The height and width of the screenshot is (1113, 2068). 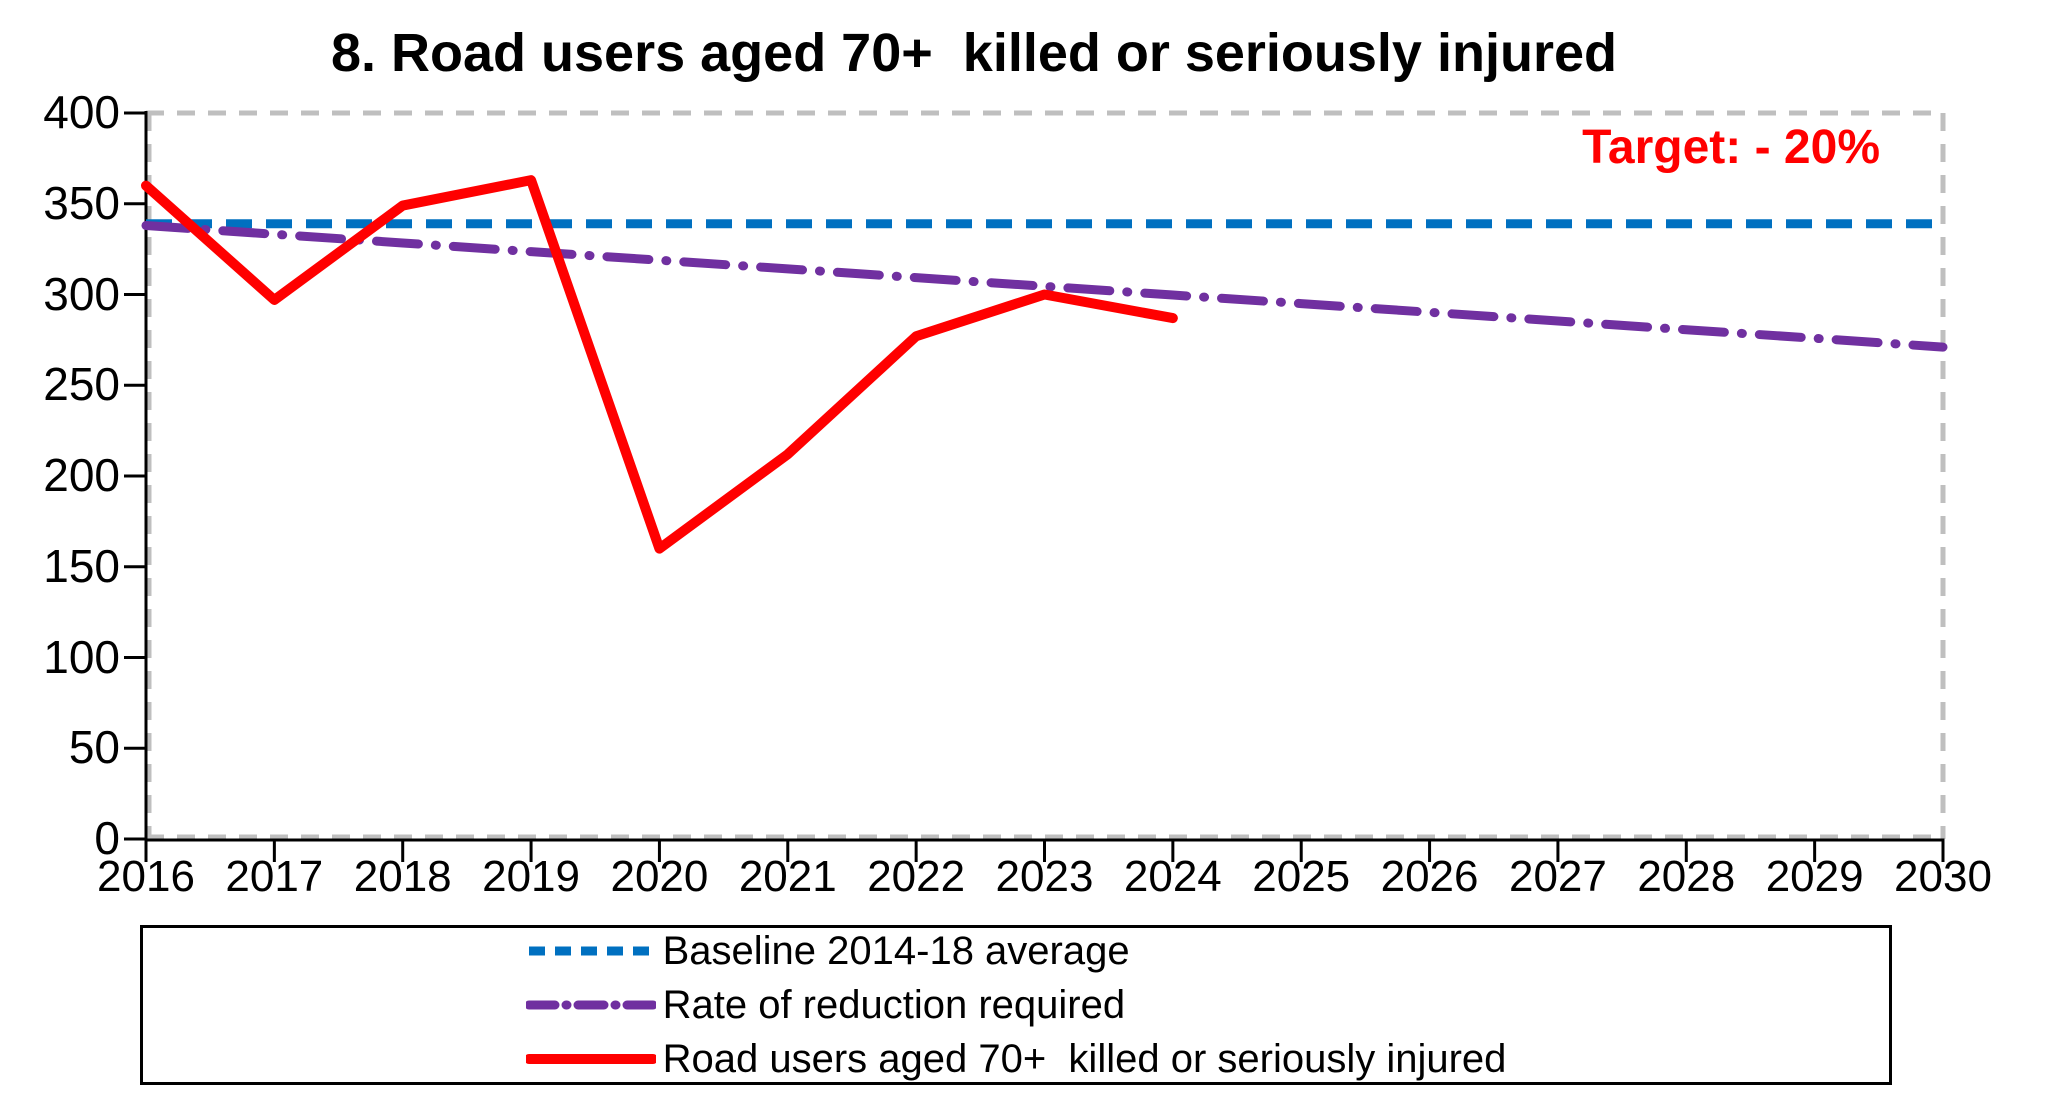 What do you see at coordinates (81, 111) in the screenshot?
I see `y-tick-label: 400` at bounding box center [81, 111].